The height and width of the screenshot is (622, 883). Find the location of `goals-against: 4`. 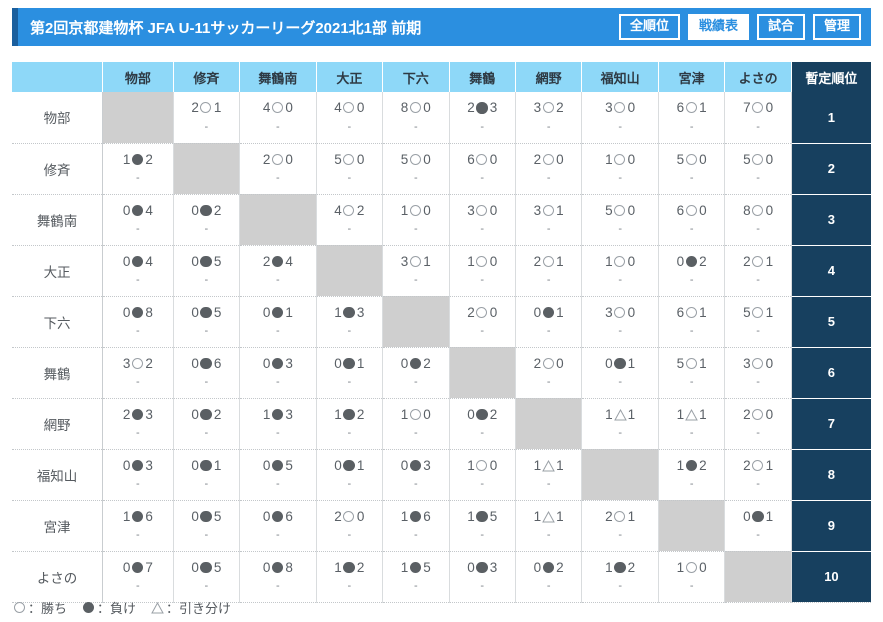

goals-against: 4 is located at coordinates (149, 261).